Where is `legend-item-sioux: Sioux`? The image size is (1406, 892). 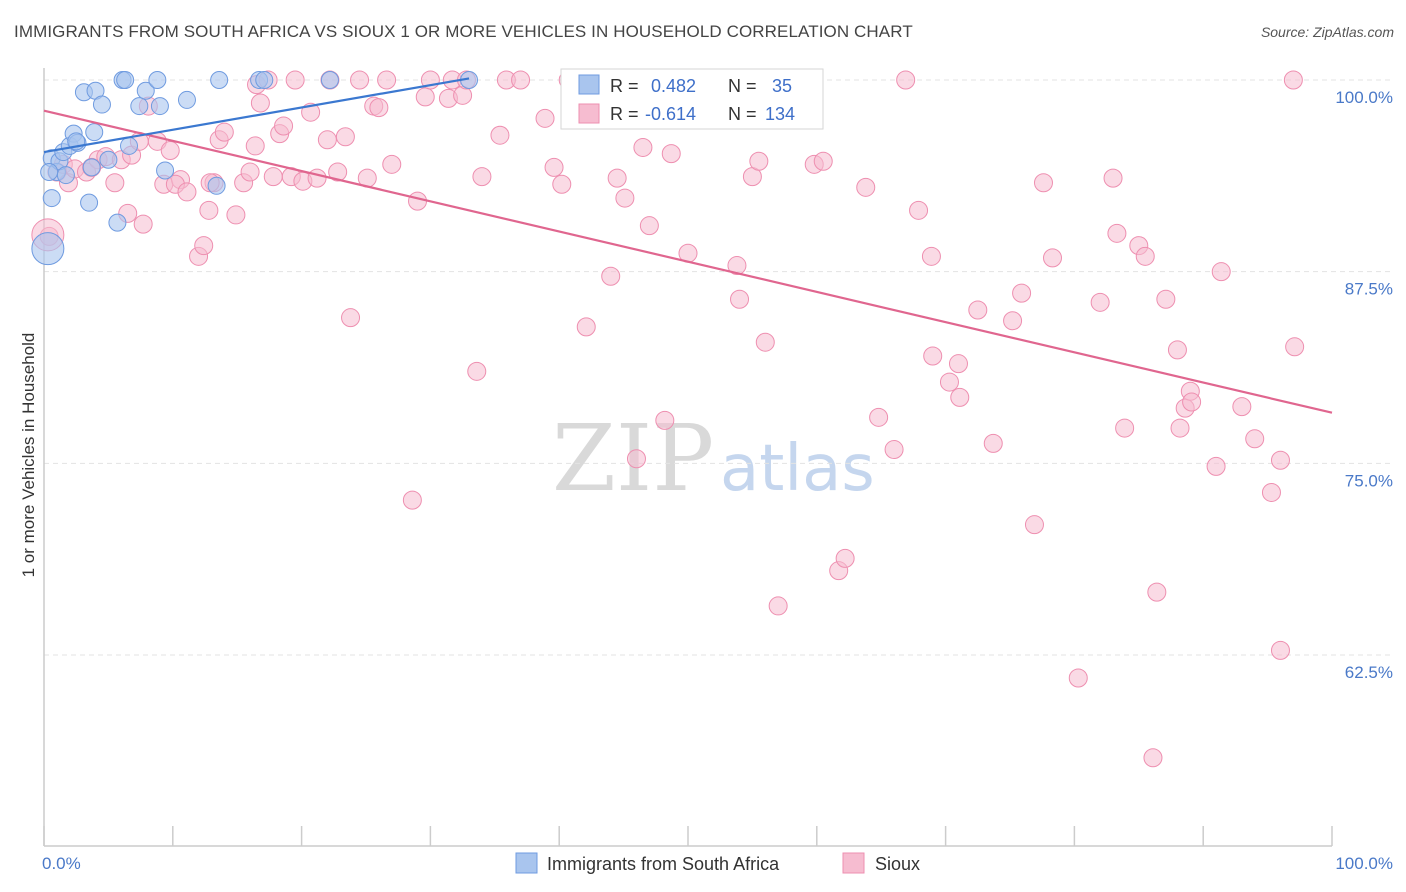 legend-item-sioux: Sioux is located at coordinates (897, 864).